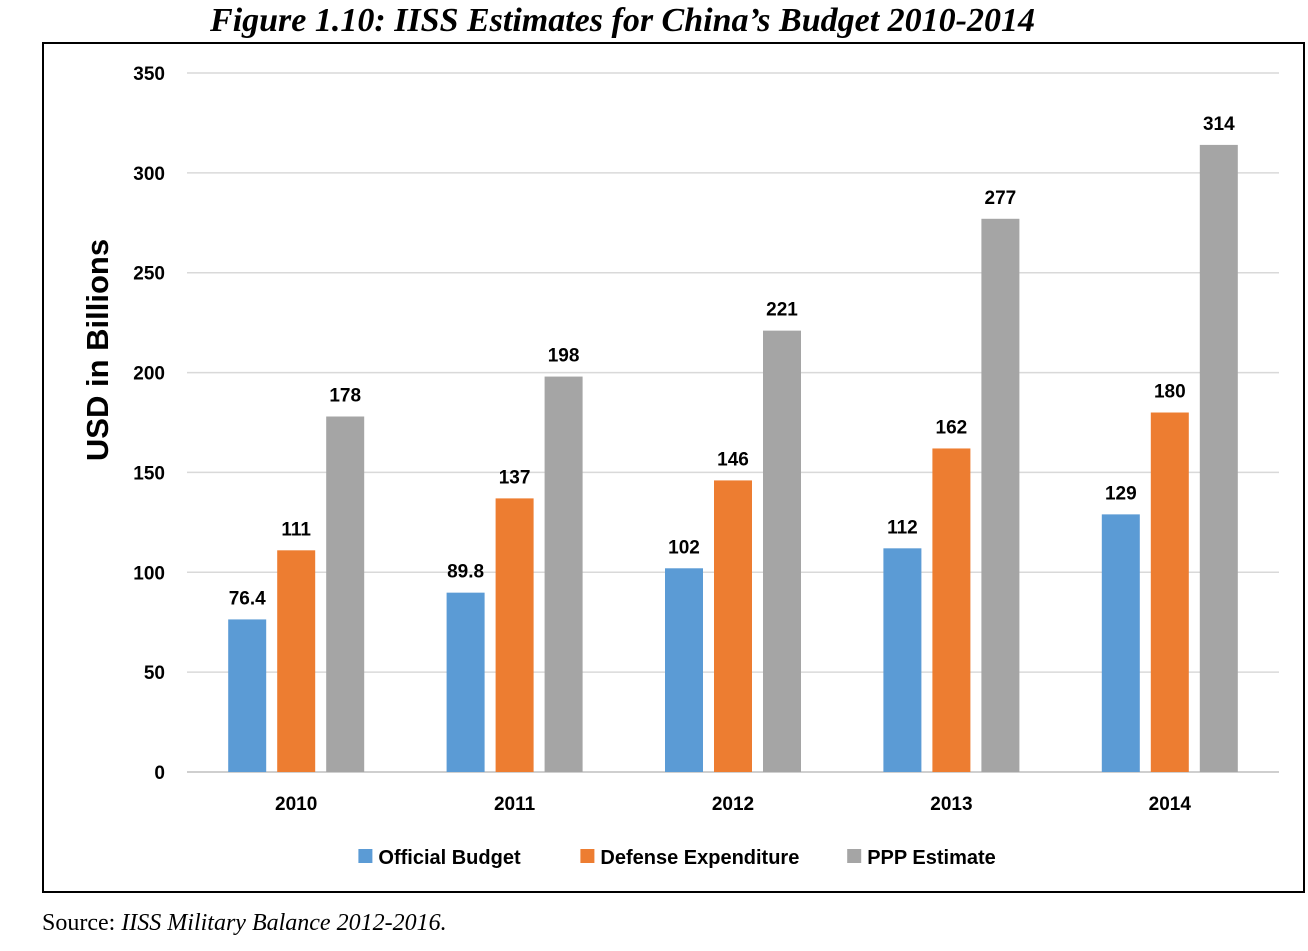 The image size is (1308, 951). Describe the element at coordinates (284, 923) in the screenshot. I see `source-text: IISS Military Balance 2012-2016.` at that location.